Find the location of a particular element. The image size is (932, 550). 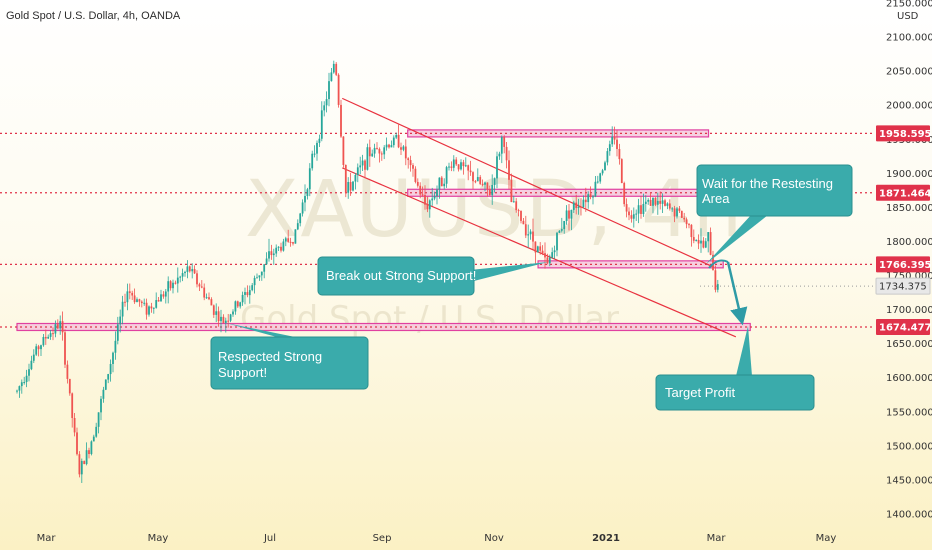

time-tick-label: Sep is located at coordinates (382, 538).